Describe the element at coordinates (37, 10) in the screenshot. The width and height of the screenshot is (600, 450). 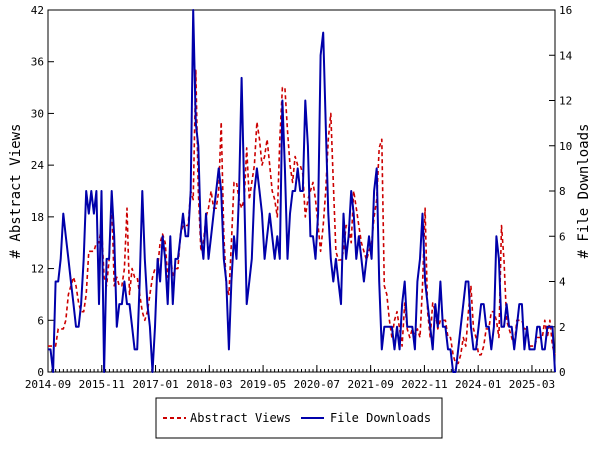
I see `left-y-tick-label: 42` at that location.